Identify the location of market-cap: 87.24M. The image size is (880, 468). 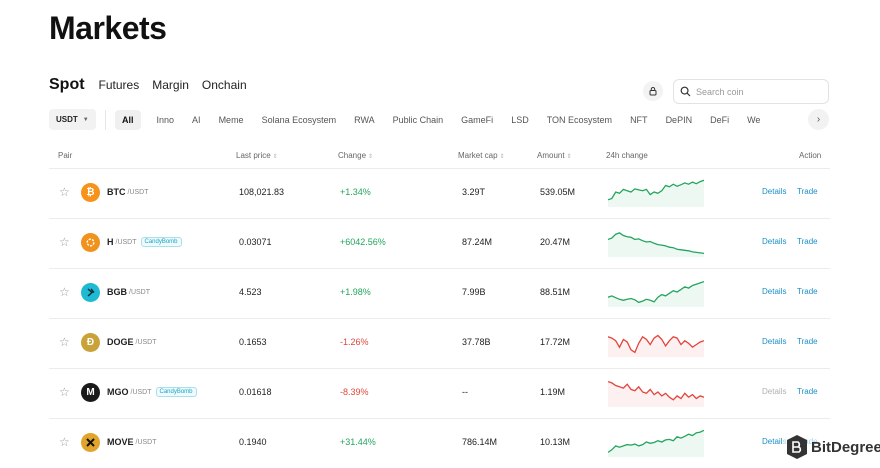
(477, 242).